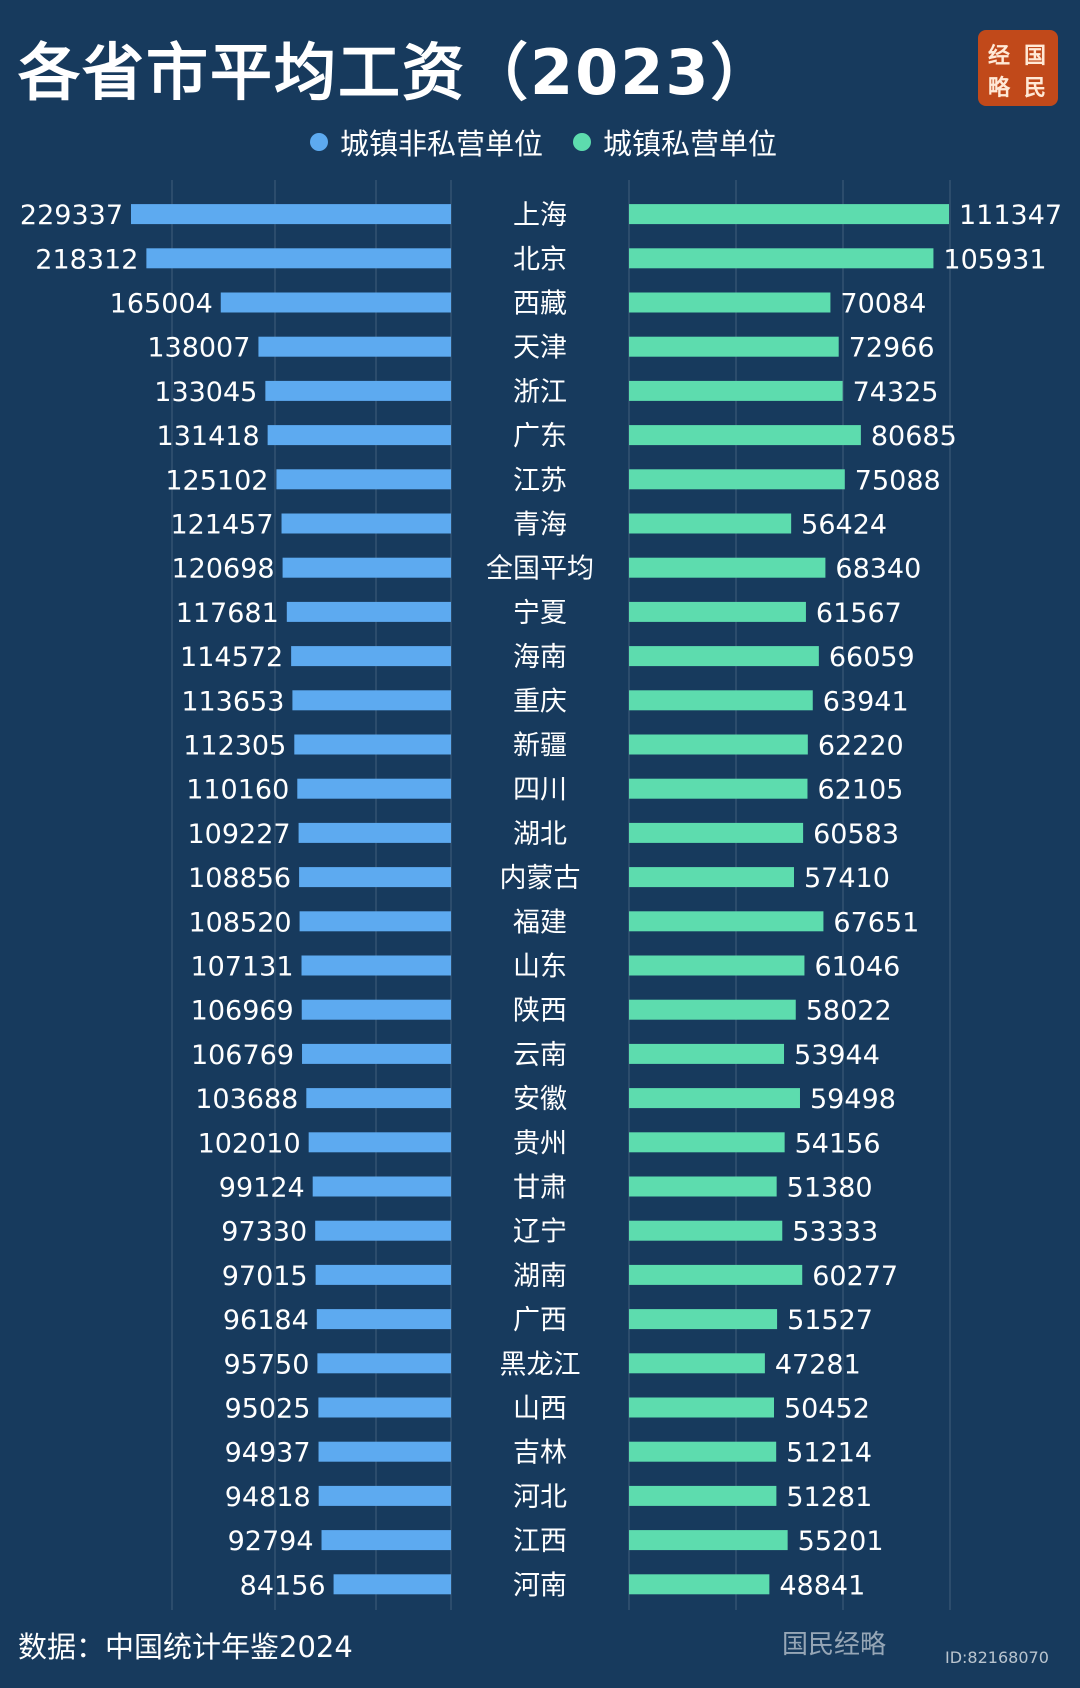  What do you see at coordinates (86, 259) in the screenshot?
I see `data-label-series-a: 218312` at bounding box center [86, 259].